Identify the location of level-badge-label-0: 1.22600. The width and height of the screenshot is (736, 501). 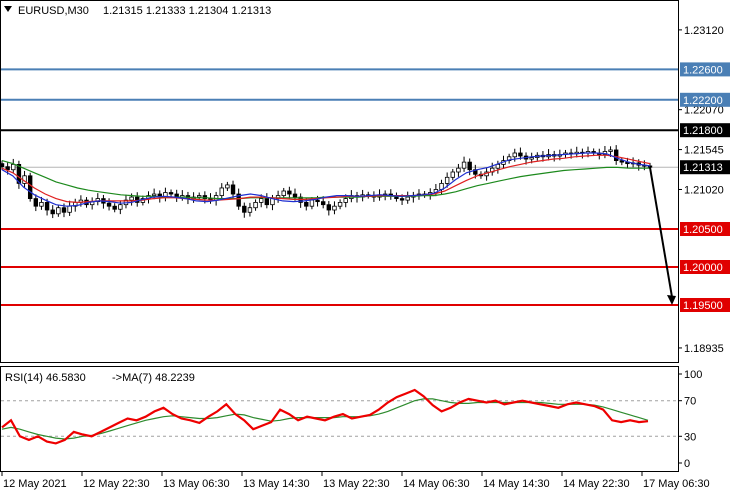
(703, 70).